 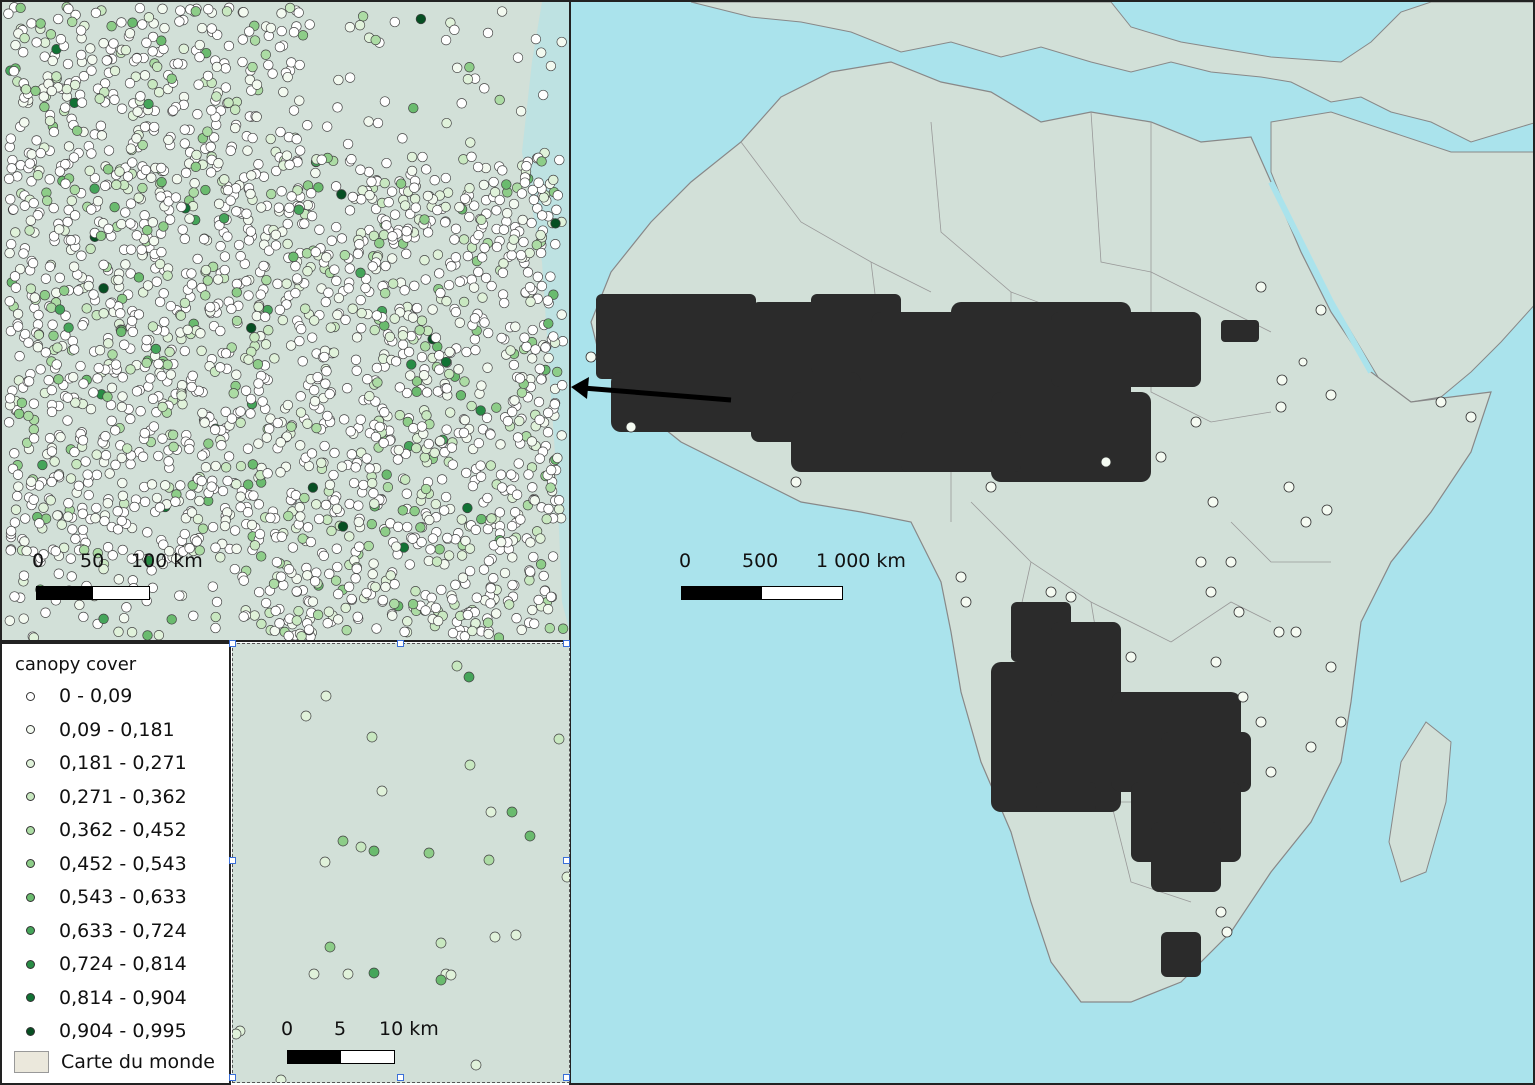 What do you see at coordinates (400, 643) in the screenshot?
I see `resize-handle-tm` at bounding box center [400, 643].